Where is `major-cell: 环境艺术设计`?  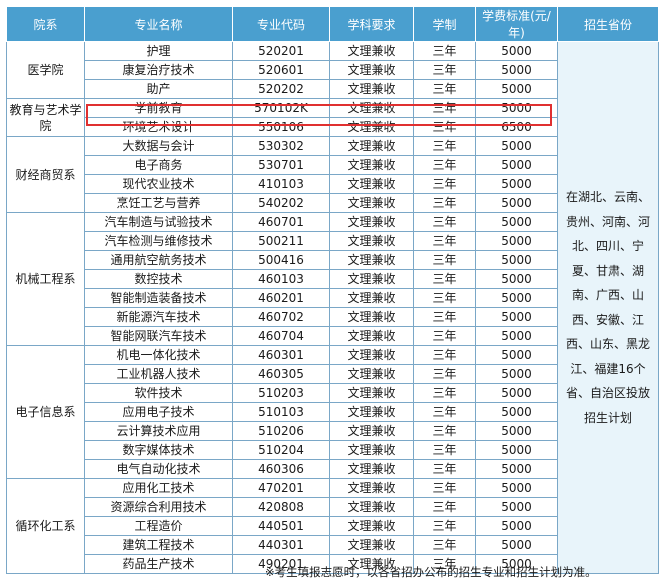 major-cell: 环境艺术设计 is located at coordinates (158, 127).